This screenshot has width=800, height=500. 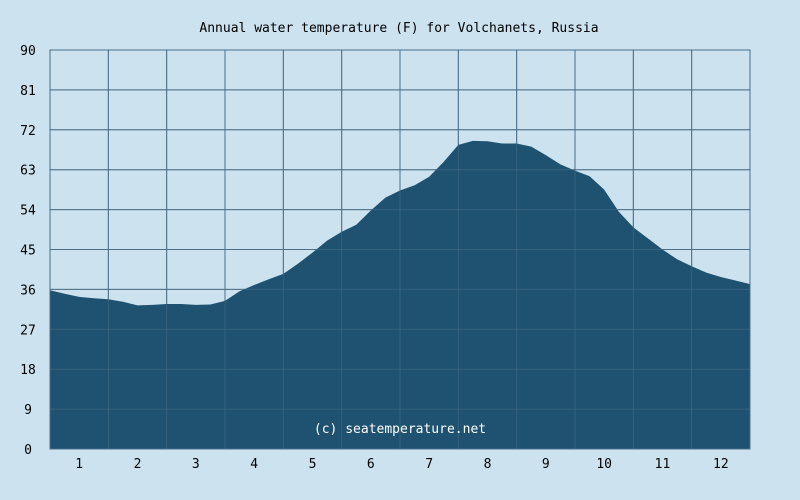 I want to click on x-tick-label: 12, so click(x=721, y=464).